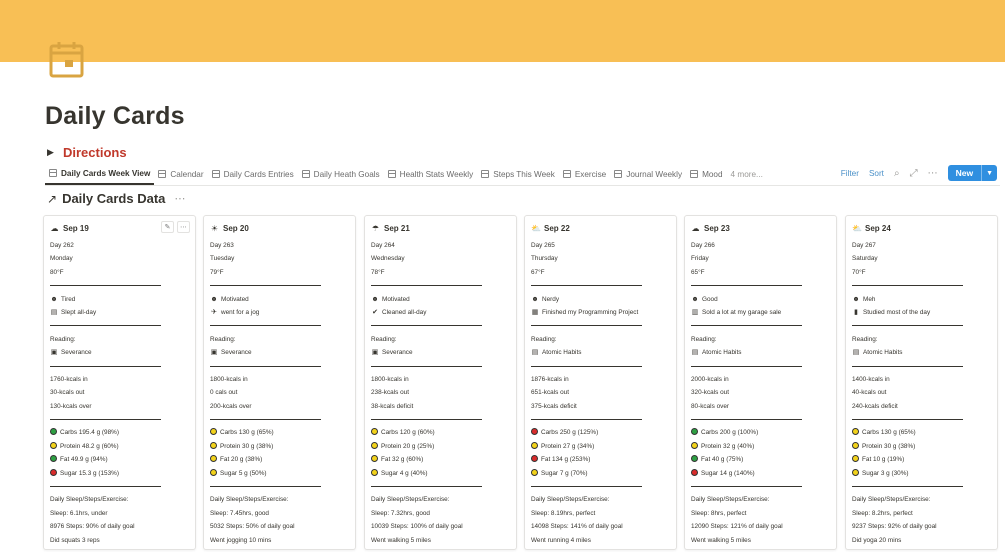  Describe the element at coordinates (119, 228) in the screenshot. I see `card-header: ☁ Sep 19` at that location.